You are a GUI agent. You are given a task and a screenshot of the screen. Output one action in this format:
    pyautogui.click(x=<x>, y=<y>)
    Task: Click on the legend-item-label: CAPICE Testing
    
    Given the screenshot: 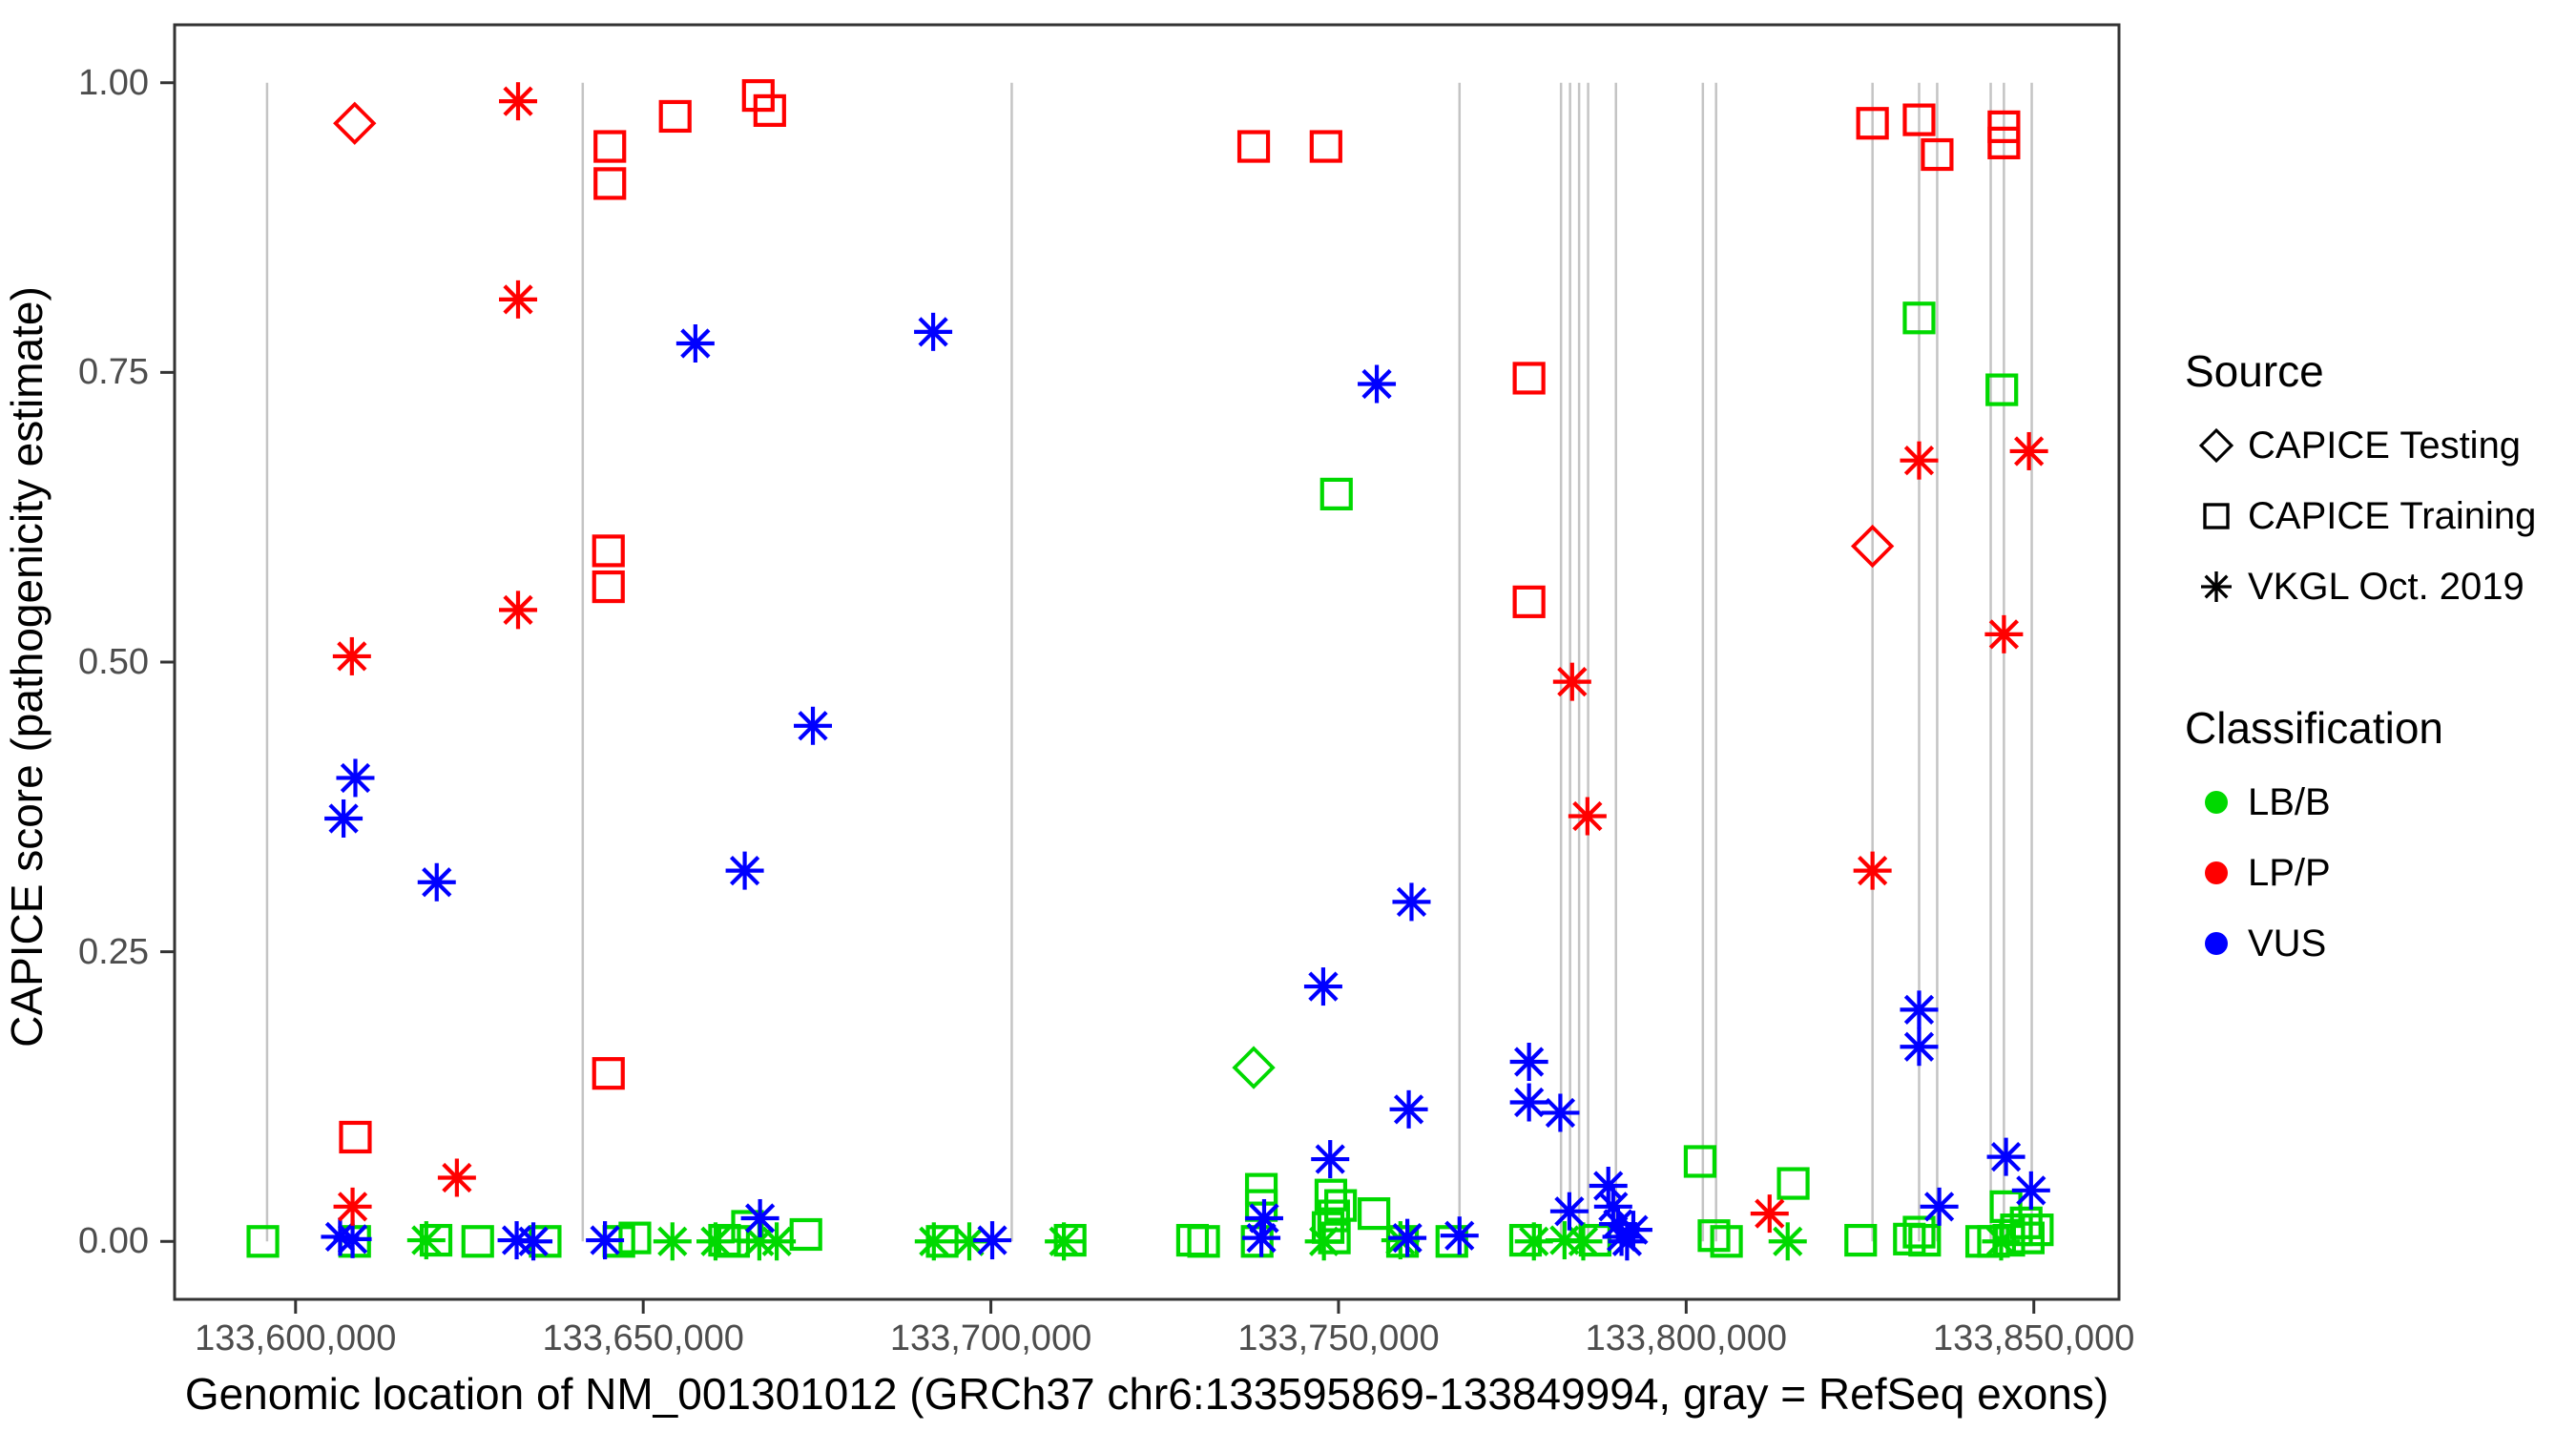 What is the action you would take?
    pyautogui.click(x=2385, y=446)
    